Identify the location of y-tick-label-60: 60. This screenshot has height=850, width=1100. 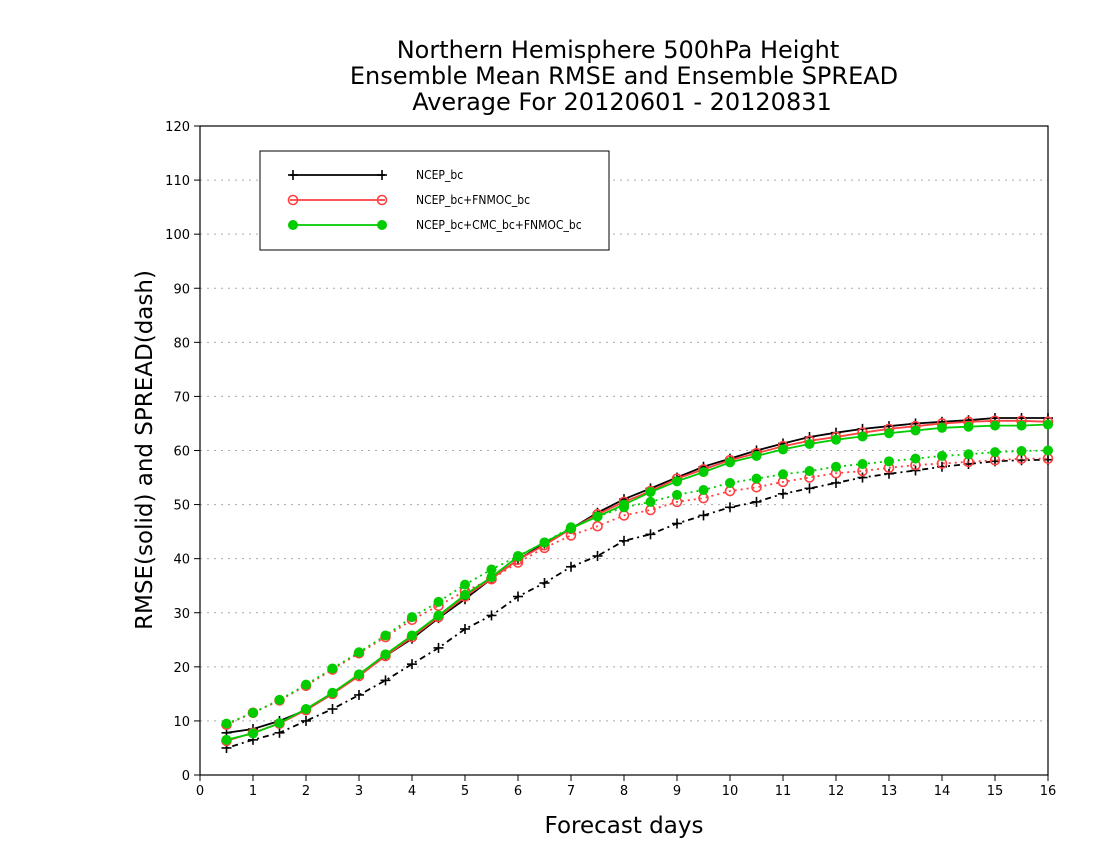
(181, 452).